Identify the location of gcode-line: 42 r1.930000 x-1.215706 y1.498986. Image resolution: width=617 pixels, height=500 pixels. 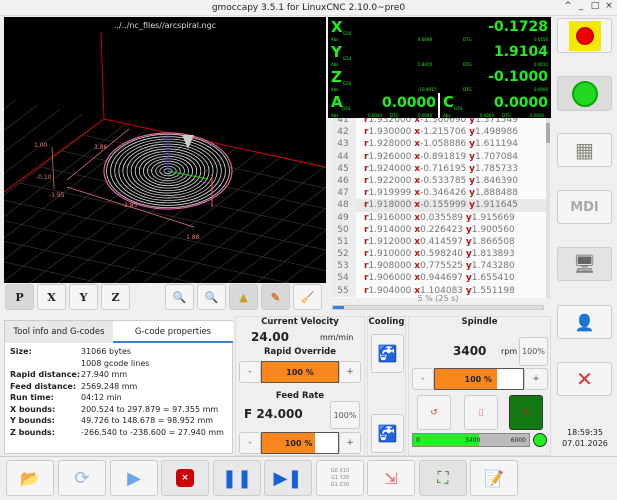
(438, 132).